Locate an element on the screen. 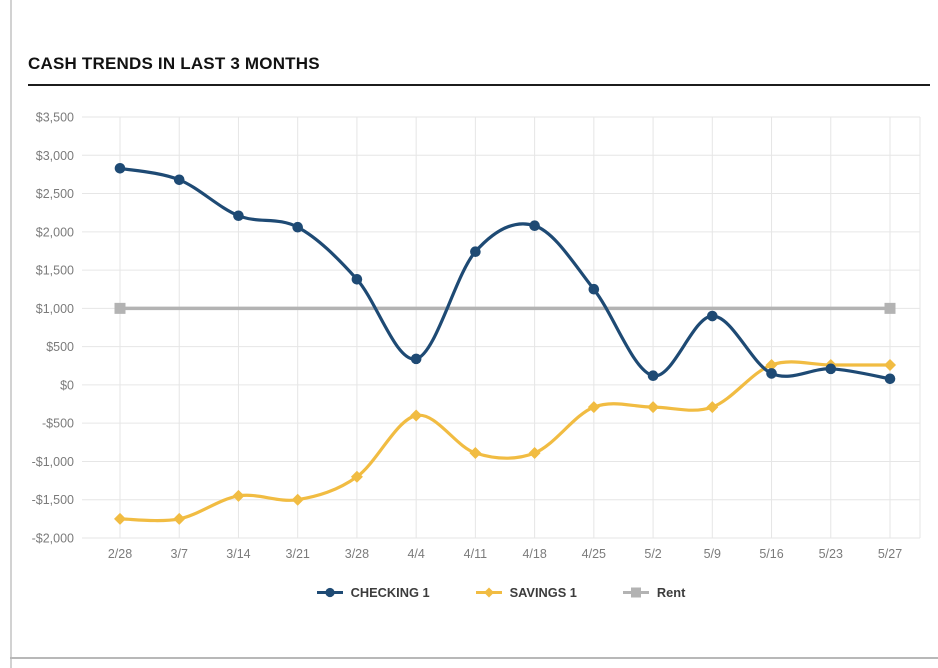 This screenshot has width=938, height=668. series-rent is located at coordinates (505, 308).